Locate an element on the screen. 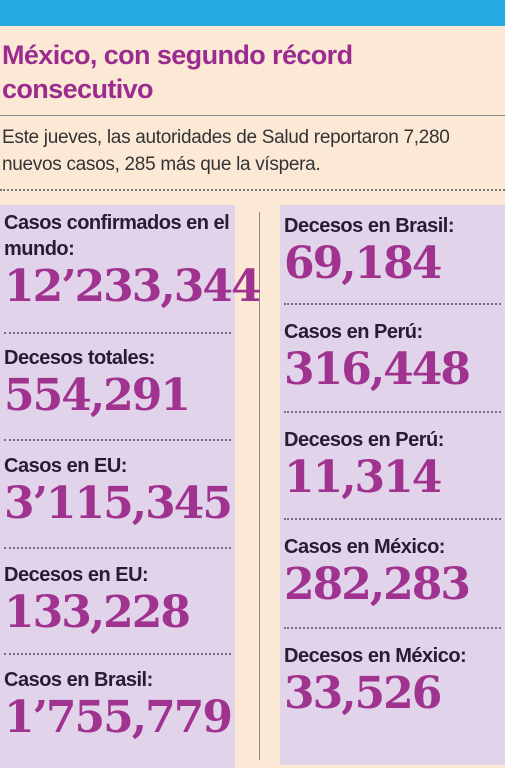 The width and height of the screenshot is (505, 768). stat-label: Casos en Perú: is located at coordinates (353, 332).